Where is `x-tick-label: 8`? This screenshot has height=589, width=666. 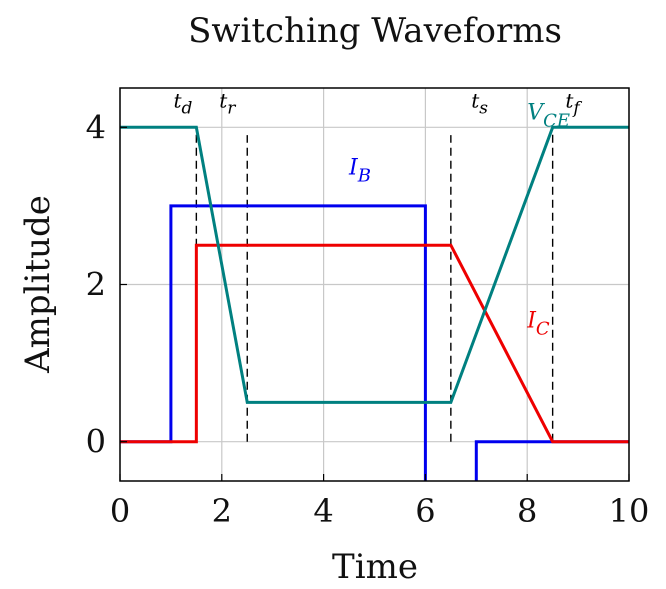
x-tick-label: 8 is located at coordinates (527, 511).